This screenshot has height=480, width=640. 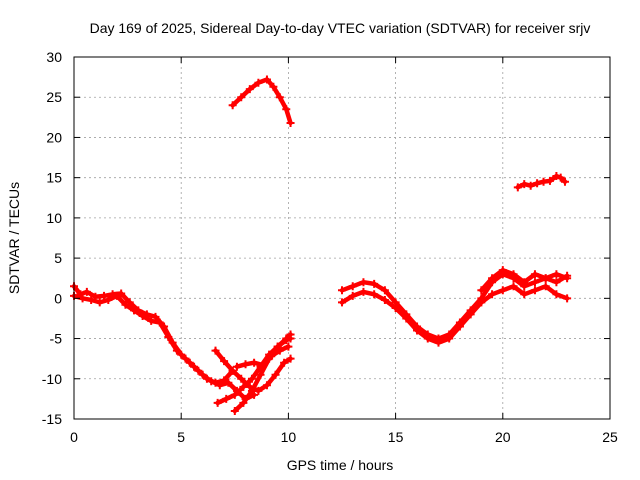 I want to click on x-tick-label: 10, so click(x=289, y=437).